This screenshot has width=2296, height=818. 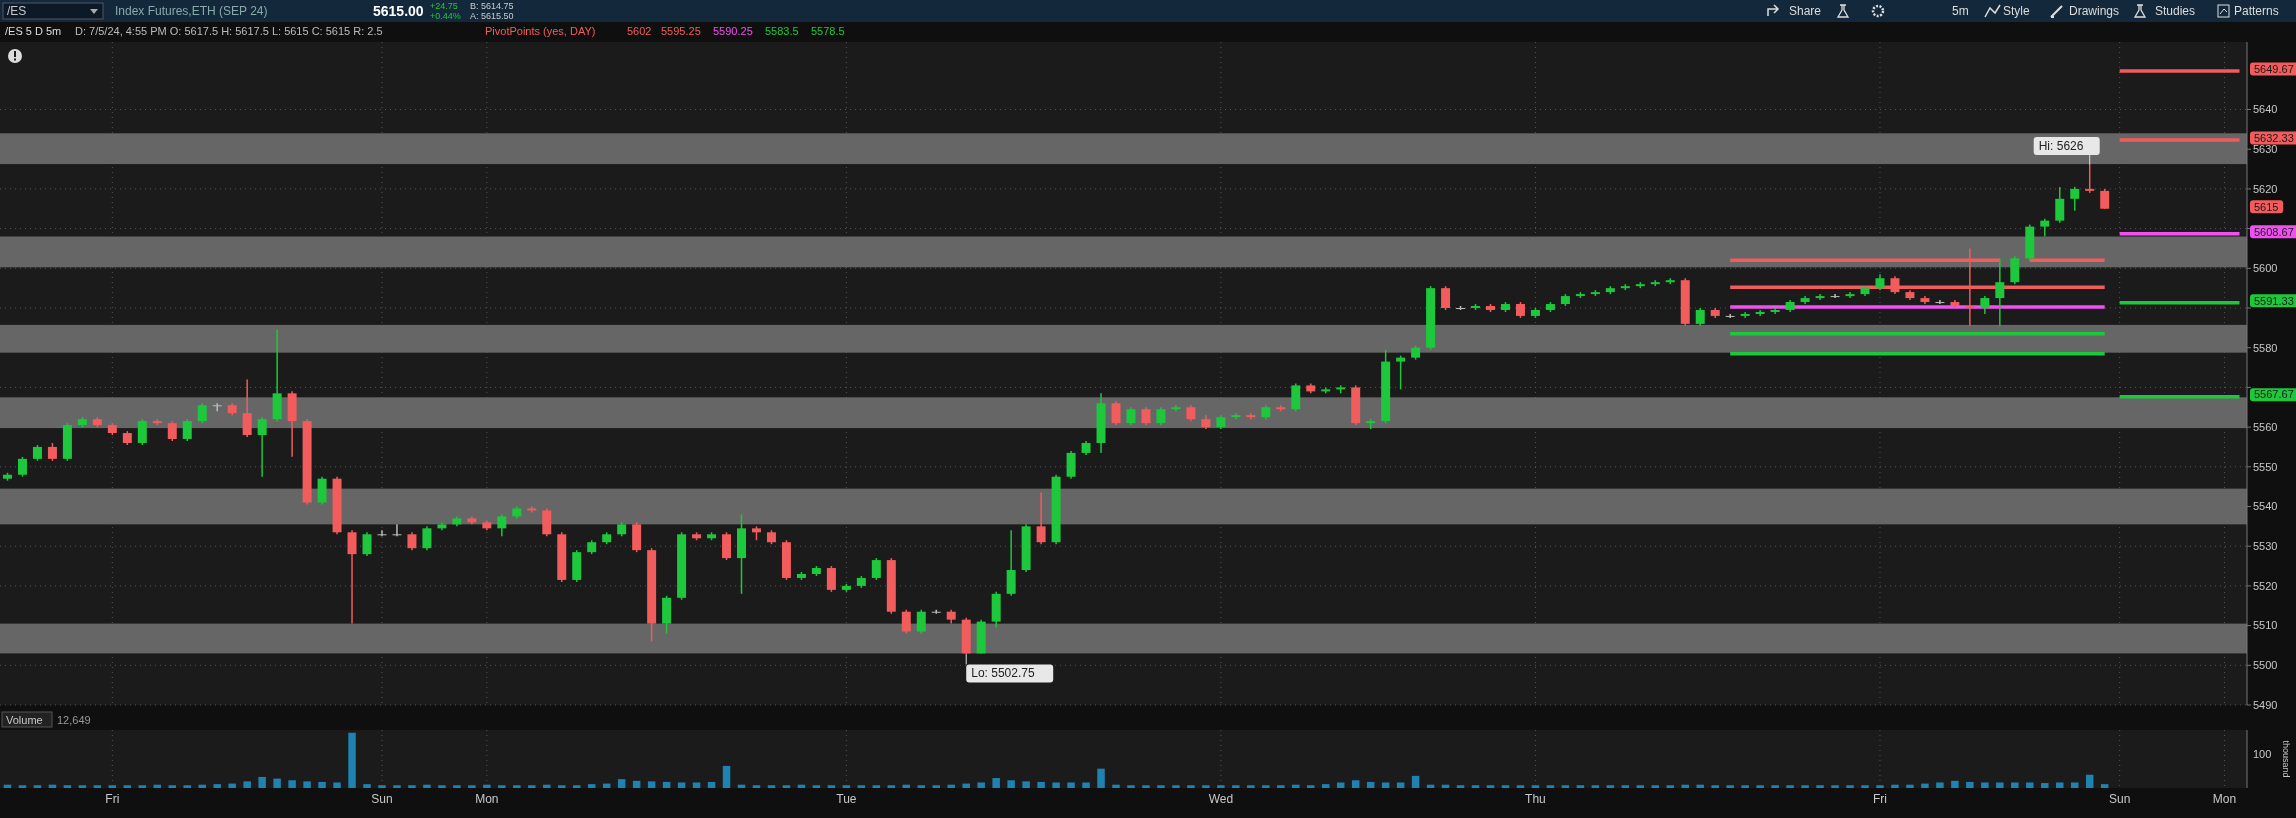 I want to click on text: Style, so click(x=2016, y=11).